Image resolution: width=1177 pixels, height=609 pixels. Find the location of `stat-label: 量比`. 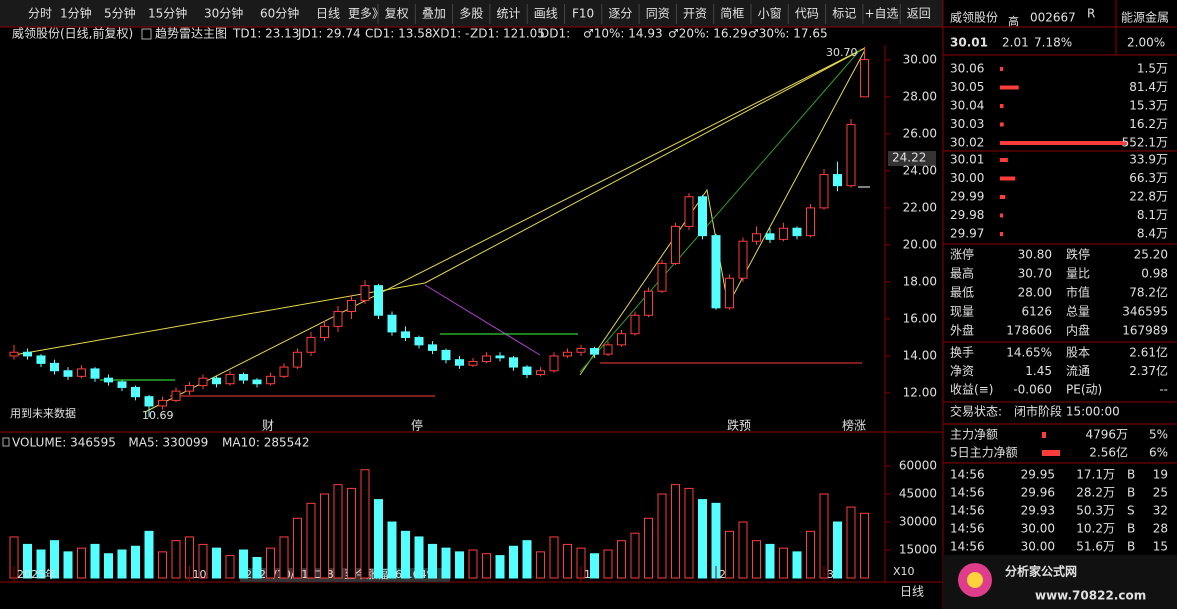

stat-label: 量比 is located at coordinates (1078, 274).